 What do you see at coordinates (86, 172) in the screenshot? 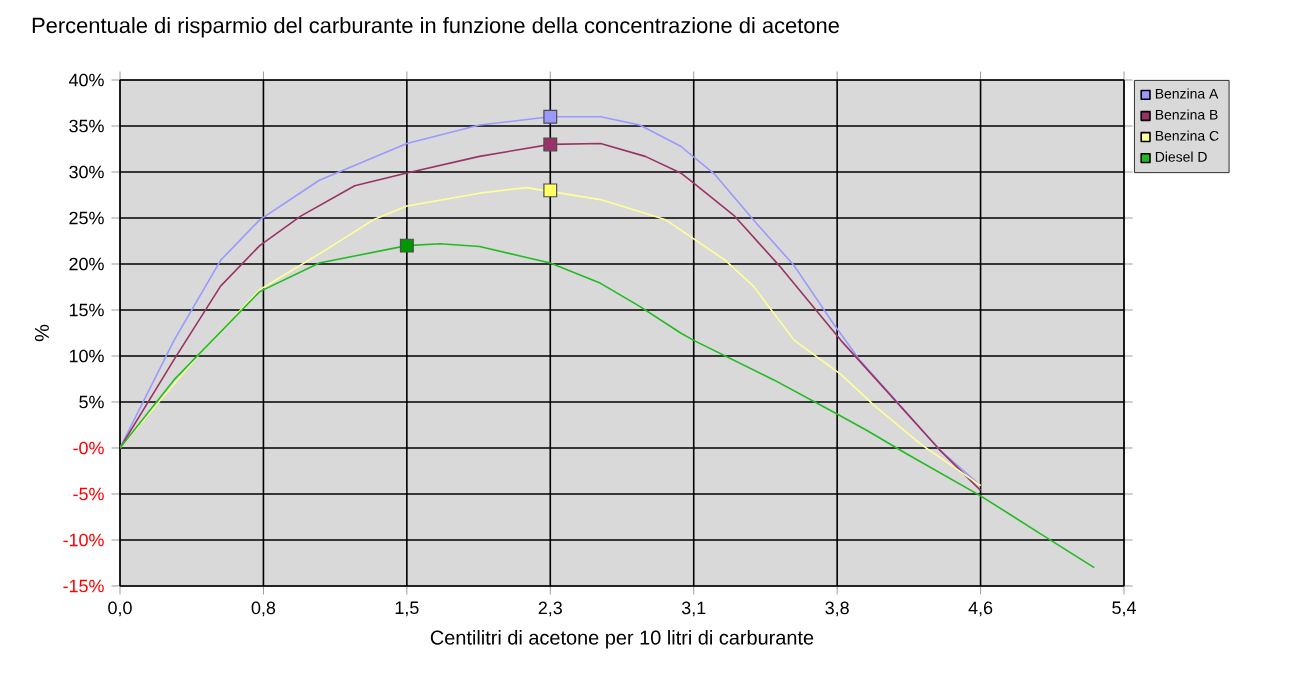
I see `y-tick-label: 30%` at bounding box center [86, 172].